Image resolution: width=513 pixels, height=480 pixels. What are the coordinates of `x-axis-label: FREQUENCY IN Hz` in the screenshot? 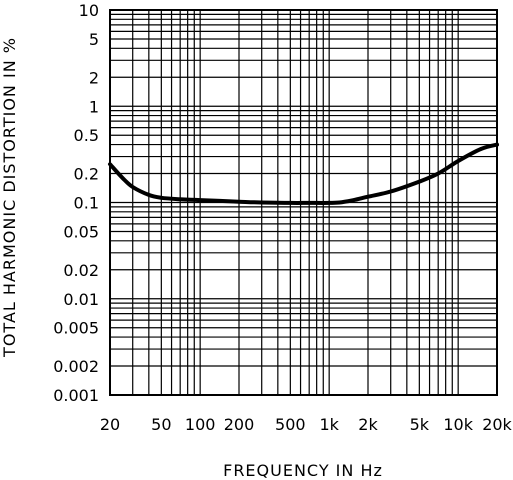 It's located at (303, 470).